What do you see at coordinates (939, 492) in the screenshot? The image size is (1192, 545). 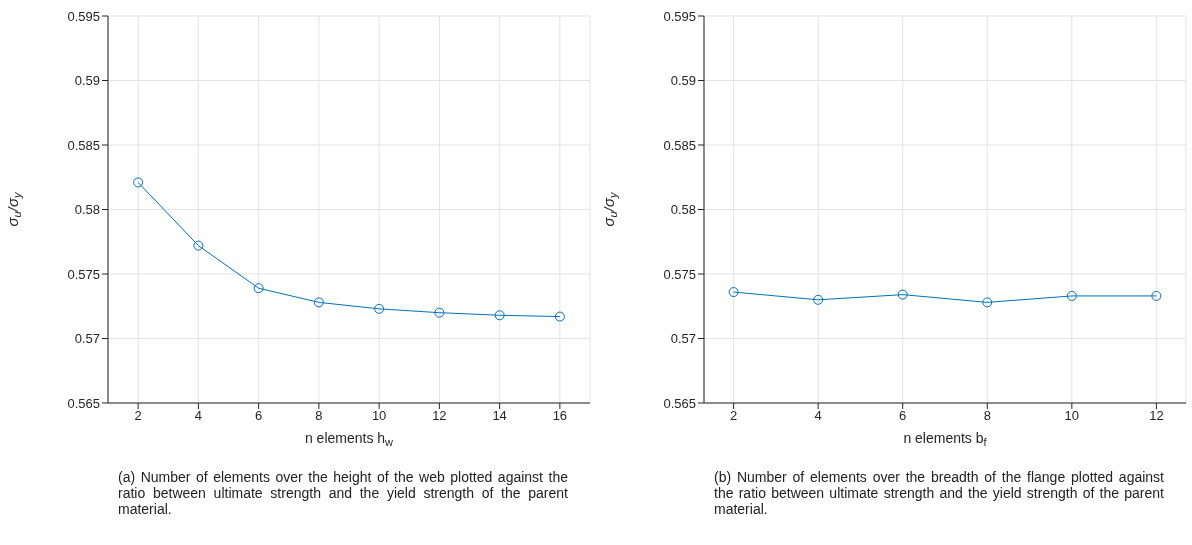 I see `text: (b) Number of elements over the breadth of the flange plotted against the ratio between ultimate strength and the yield strength of the parent material.` at bounding box center [939, 492].